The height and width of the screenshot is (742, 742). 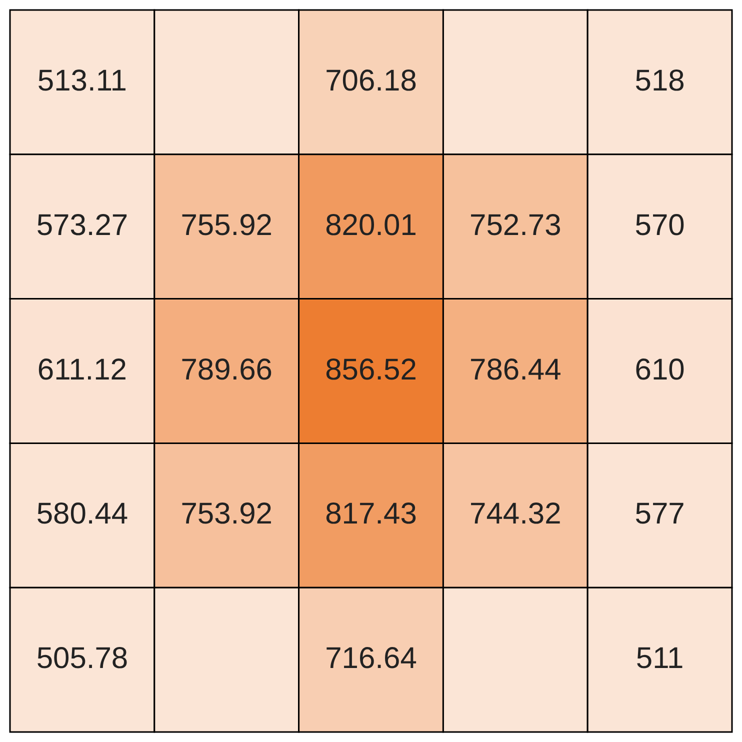 I want to click on data-label: 752.73, so click(x=516, y=225).